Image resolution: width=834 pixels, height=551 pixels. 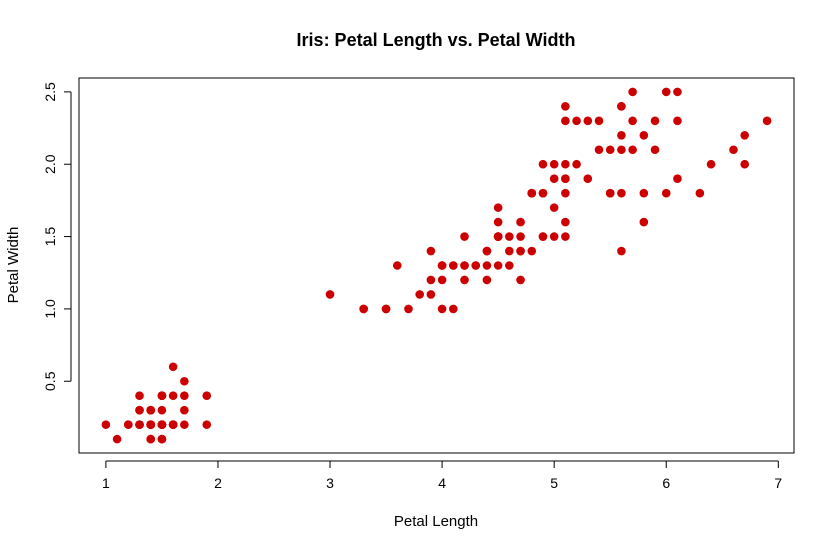 I want to click on x-tick-label: 3, so click(x=330, y=483).